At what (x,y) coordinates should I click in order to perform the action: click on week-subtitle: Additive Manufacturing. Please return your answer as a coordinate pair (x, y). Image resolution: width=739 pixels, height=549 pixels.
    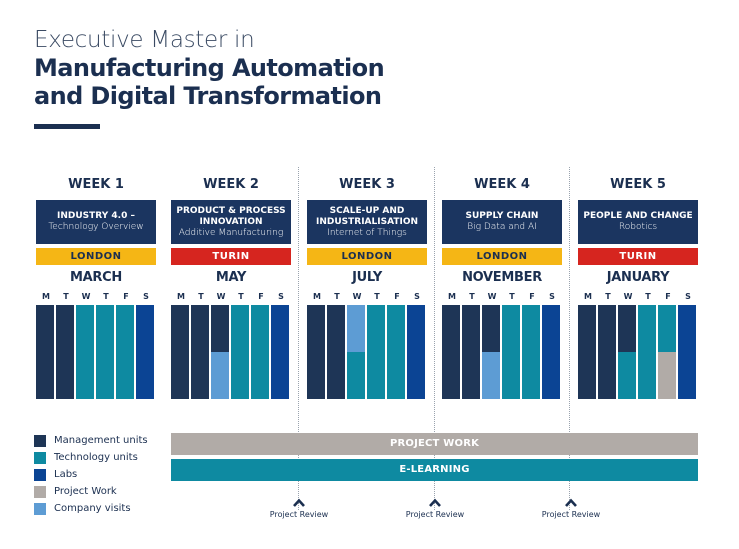
    Looking at the image, I should click on (231, 232).